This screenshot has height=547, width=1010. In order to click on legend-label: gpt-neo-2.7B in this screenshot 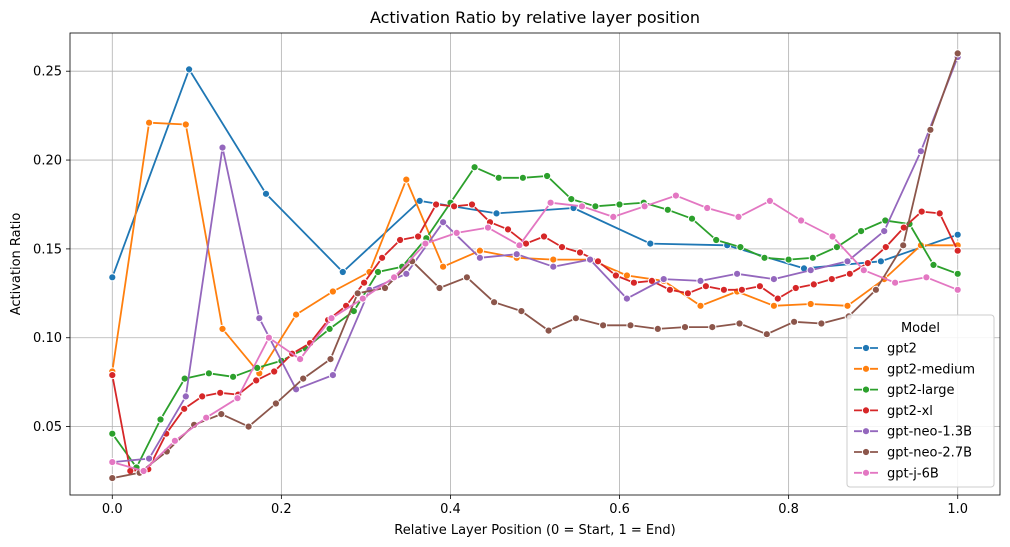, I will do `click(929, 453)`.